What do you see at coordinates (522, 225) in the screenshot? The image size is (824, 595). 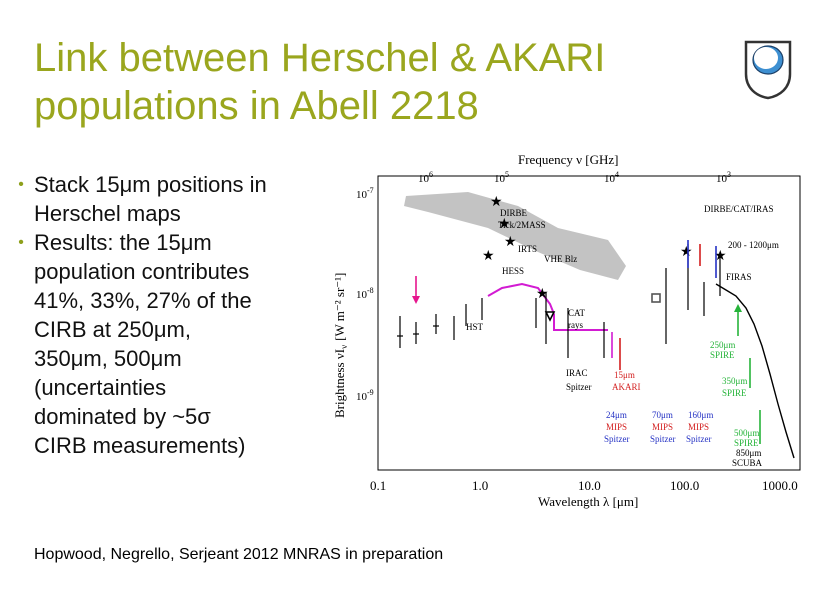 I see `label-zodi: Tick/2MASS` at bounding box center [522, 225].